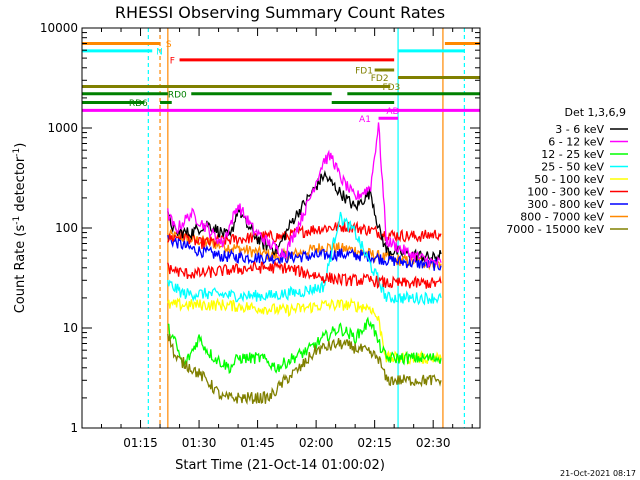  What do you see at coordinates (59, 28) in the screenshot?
I see `y-tick-label: 10000` at bounding box center [59, 28].